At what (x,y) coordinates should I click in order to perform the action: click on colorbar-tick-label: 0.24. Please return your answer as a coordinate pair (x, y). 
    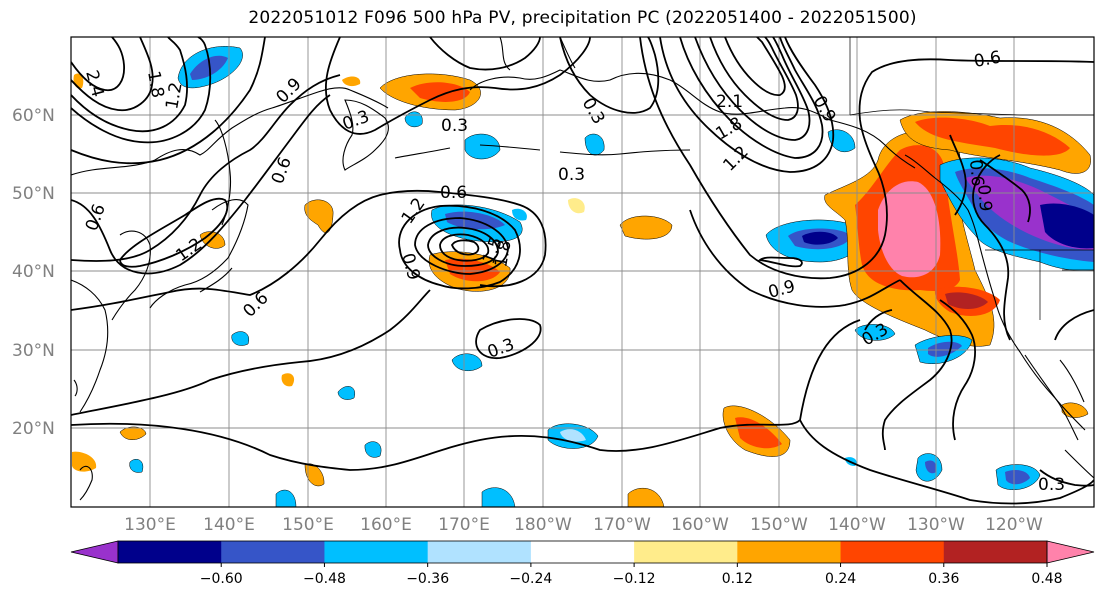
    Looking at the image, I should click on (840, 579).